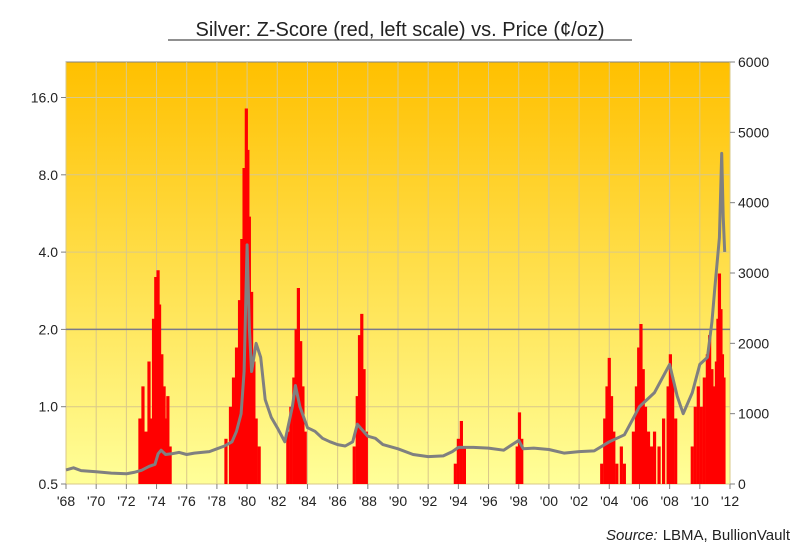 Image resolution: width=800 pixels, height=554 pixels. Describe the element at coordinates (48, 291) in the screenshot. I see `left-axis-ticks: 0.5 1.0 2.0 4.0 8.0 16.0` at that location.